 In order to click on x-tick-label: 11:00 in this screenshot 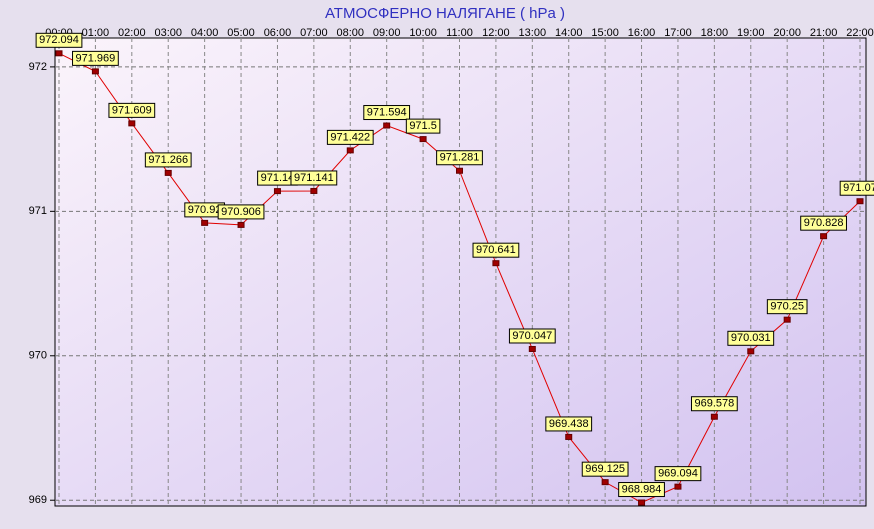, I will do `click(459, 33)`.